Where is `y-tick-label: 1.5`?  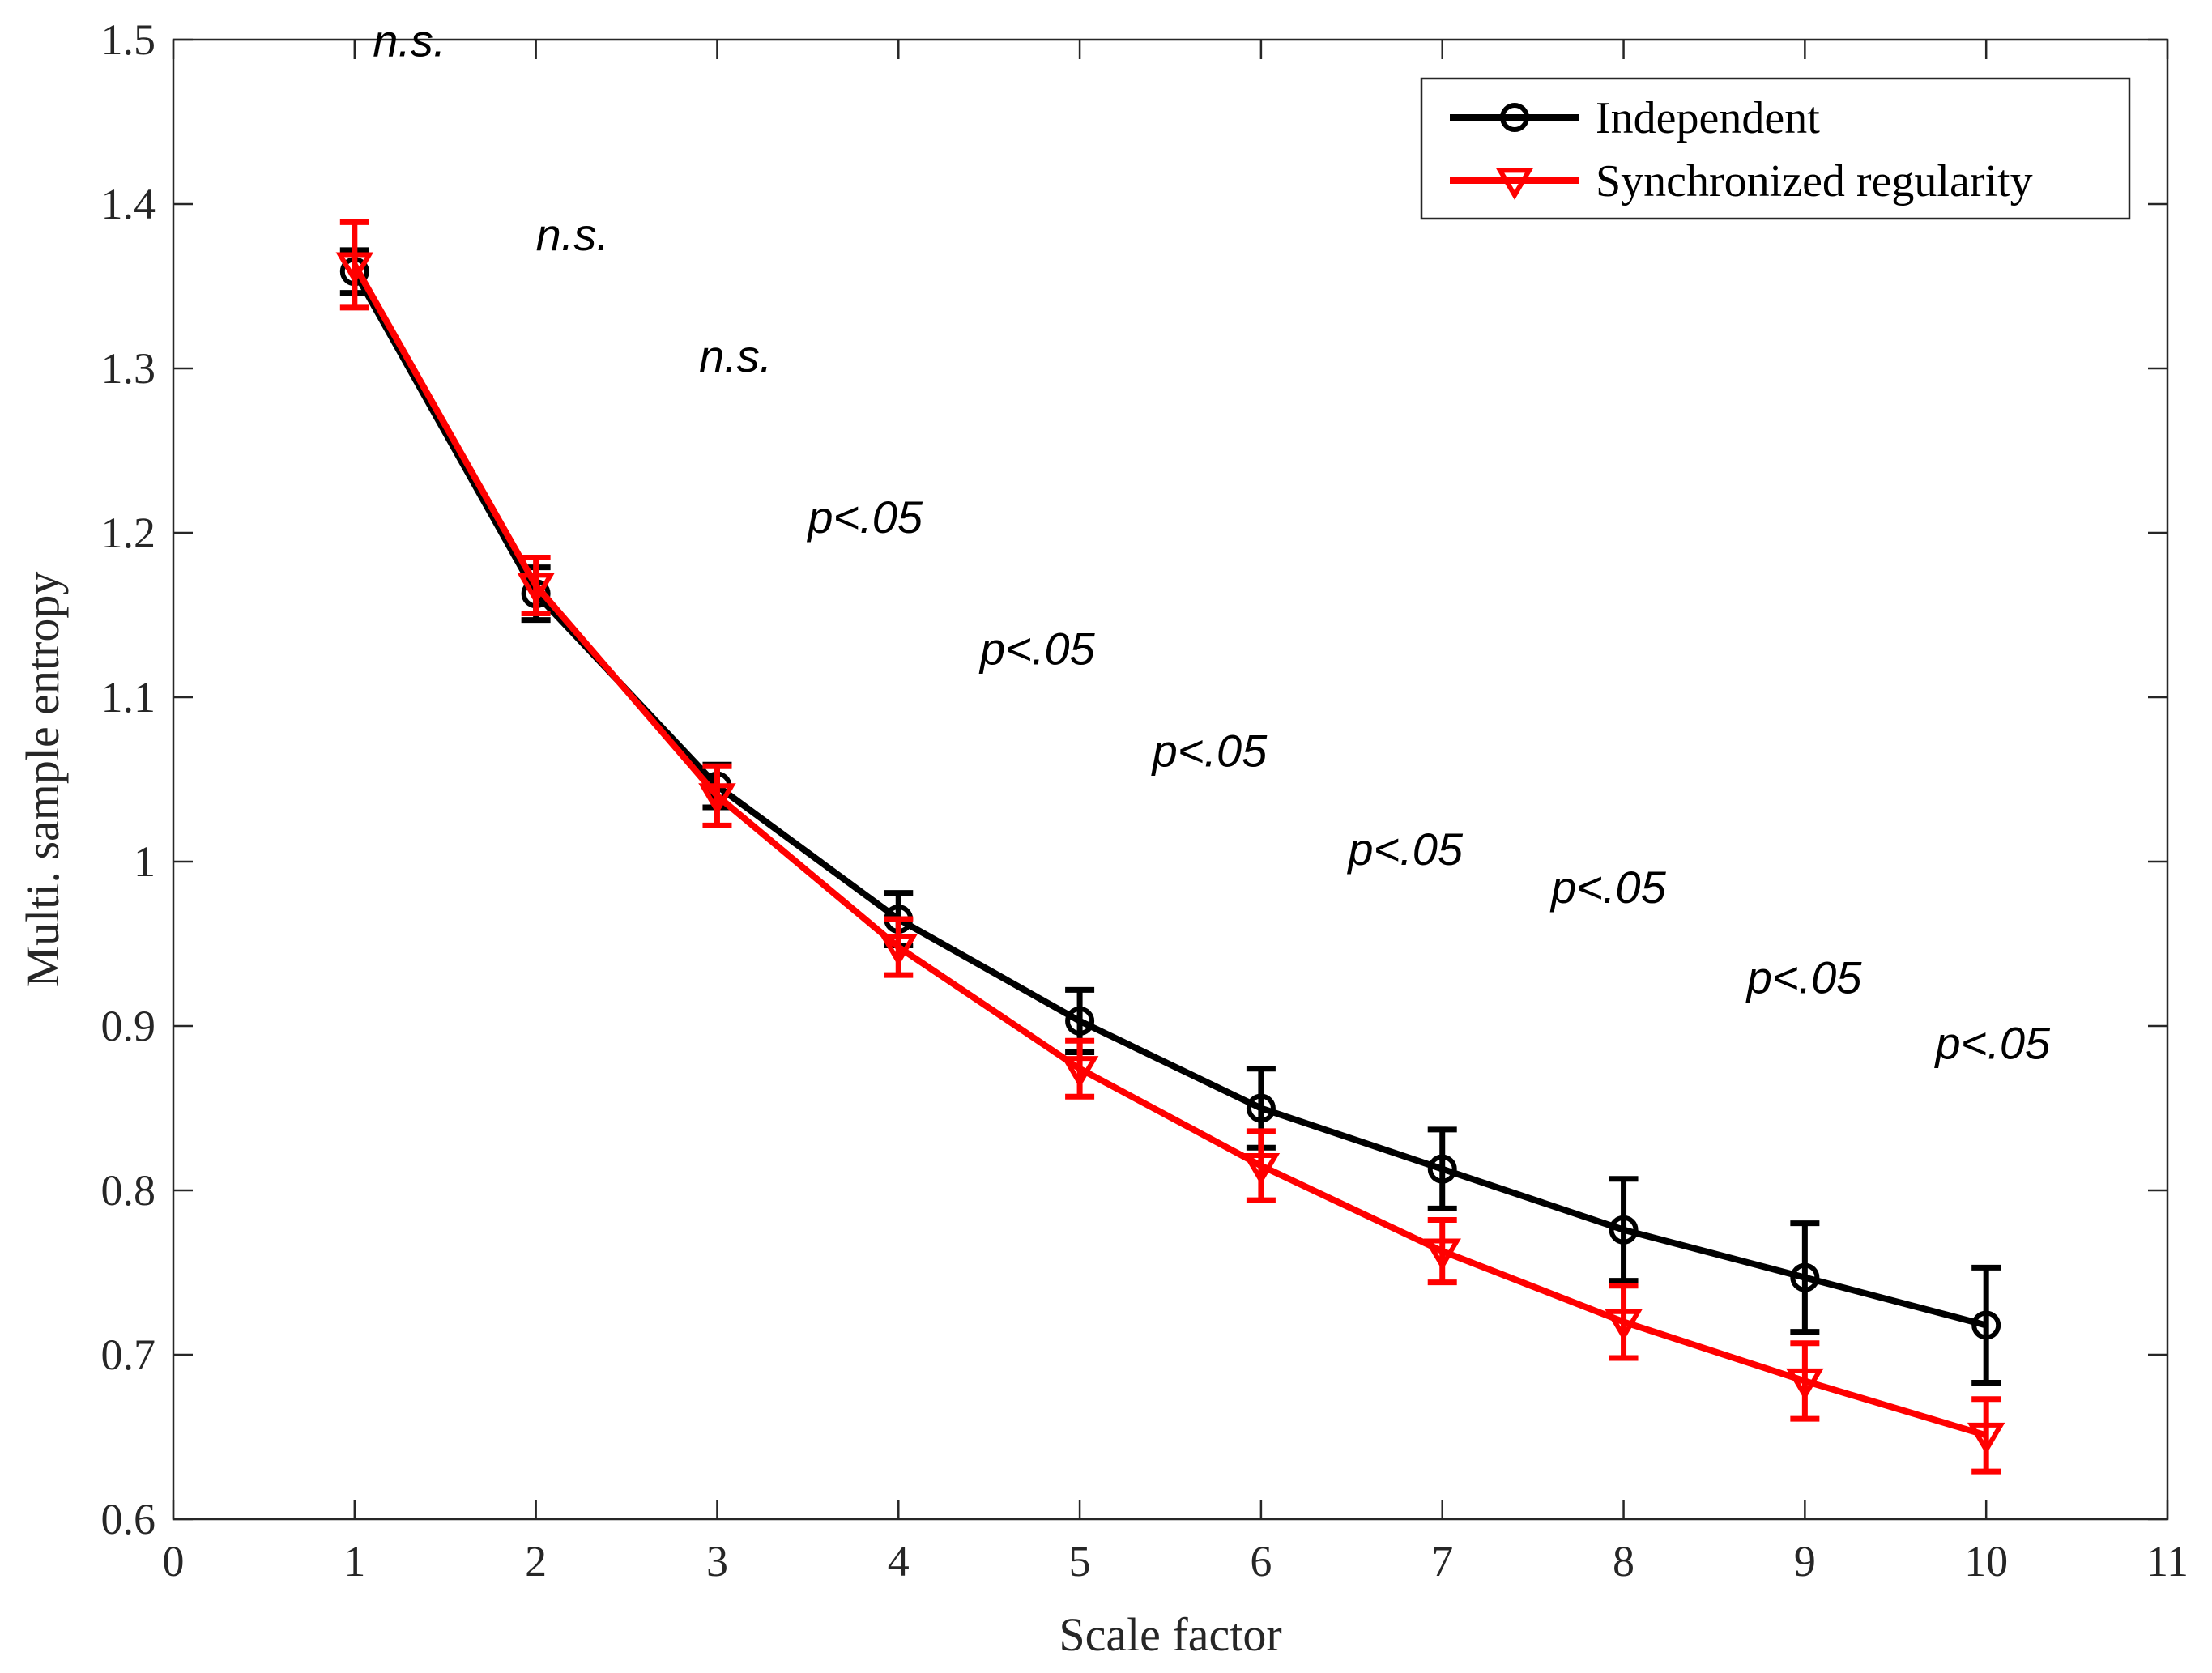
y-tick-label: 1.5 is located at coordinates (129, 40).